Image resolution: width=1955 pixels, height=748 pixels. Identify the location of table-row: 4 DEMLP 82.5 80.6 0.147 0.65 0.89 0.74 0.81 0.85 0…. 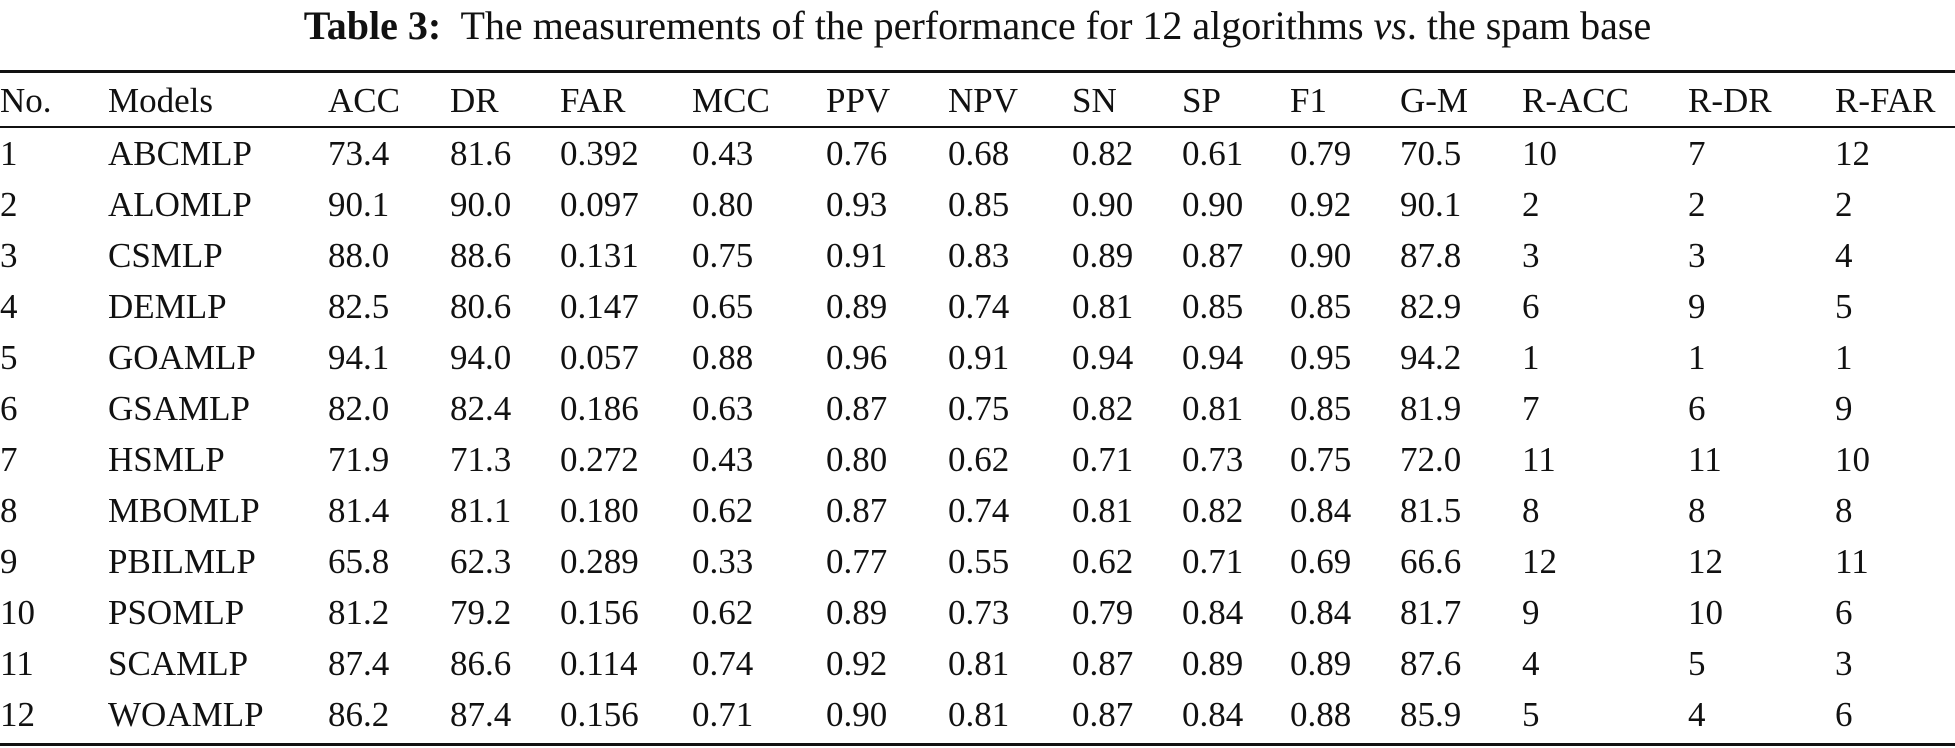
(977, 306).